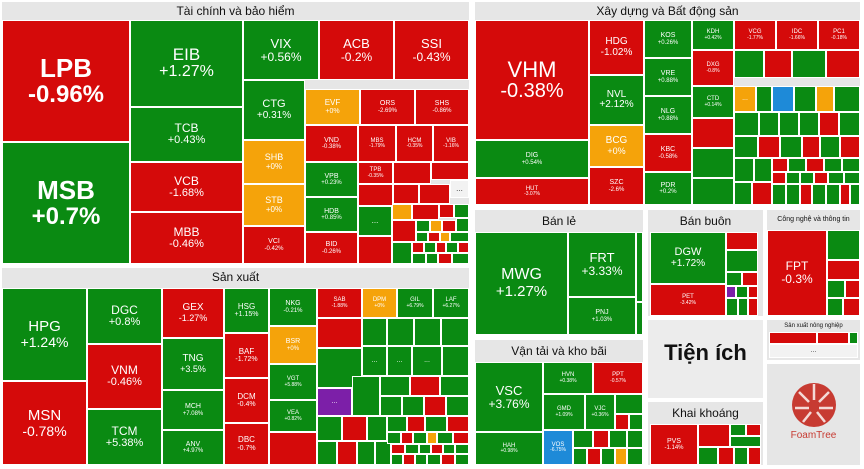 This screenshot has height=469, width=864. What do you see at coordinates (274, 162) in the screenshot?
I see `tile-SHB: SHB +0%` at bounding box center [274, 162].